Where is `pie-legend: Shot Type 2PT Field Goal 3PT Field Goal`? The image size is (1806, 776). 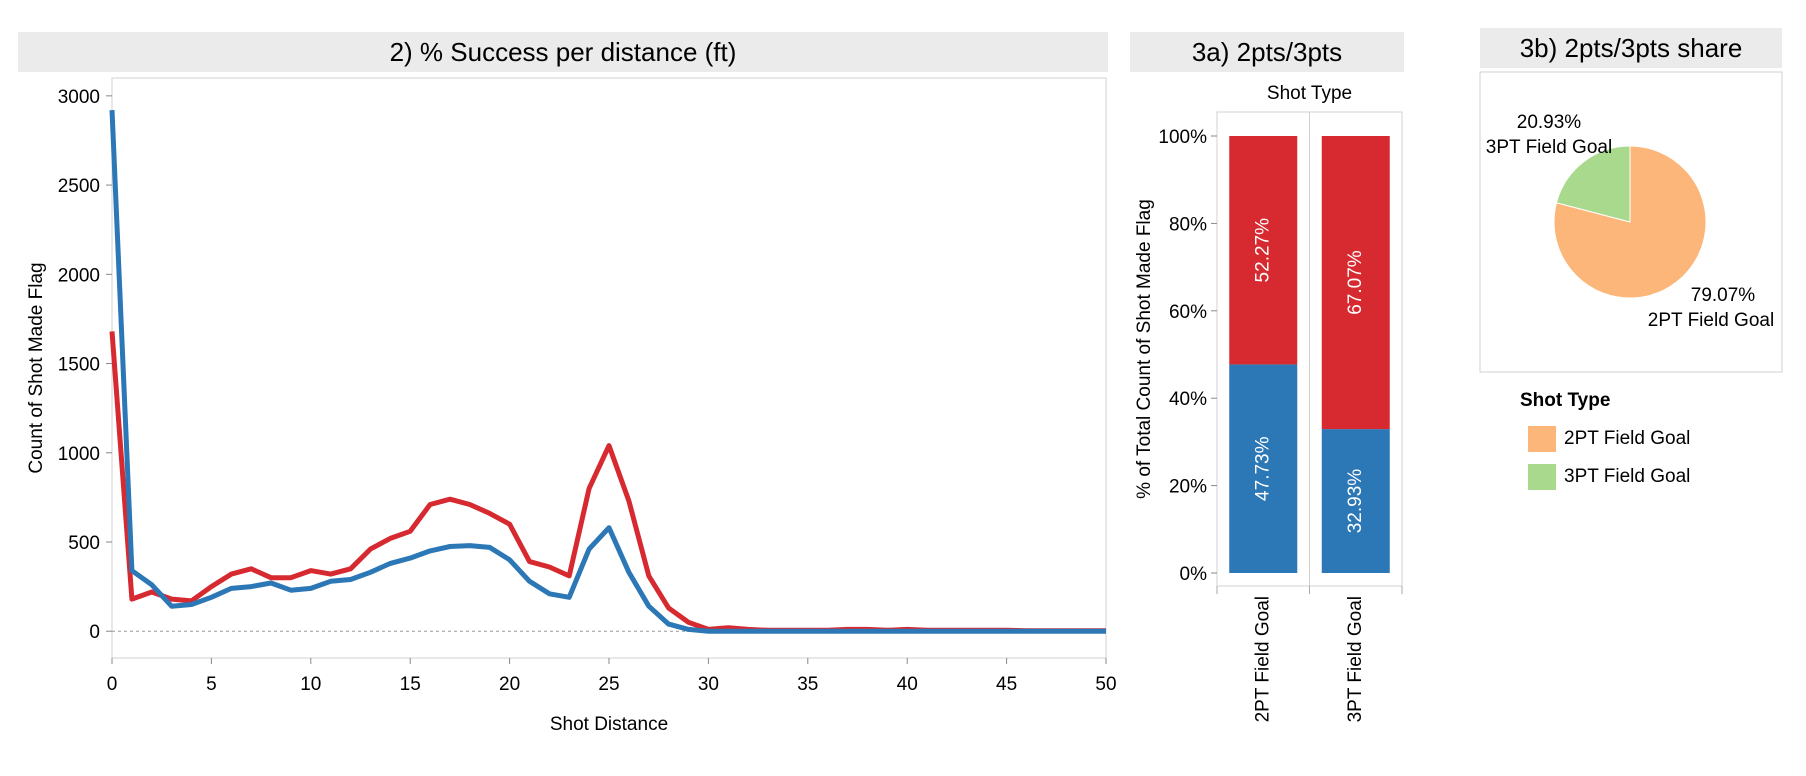
pie-legend: Shot Type 2PT Field Goal 3PT Field Goal is located at coordinates (1605, 443).